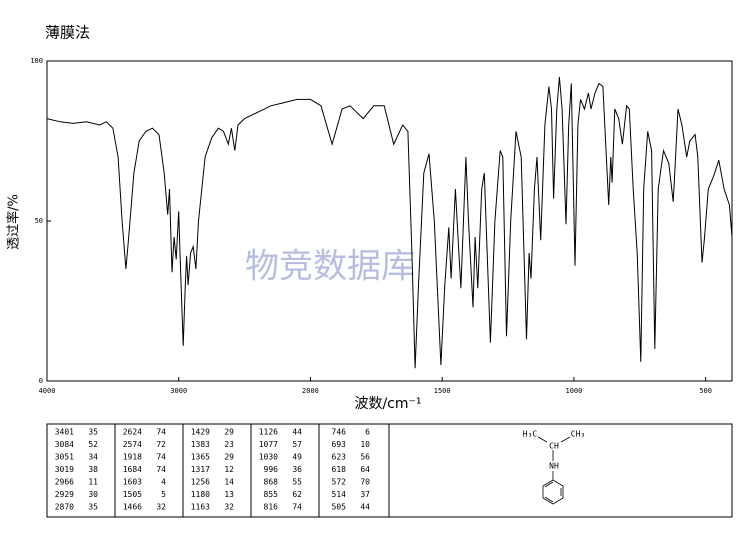 Image resolution: width=748 pixels, height=543 pixels. I want to click on peak-wavenumber: 1918, so click(132, 457).